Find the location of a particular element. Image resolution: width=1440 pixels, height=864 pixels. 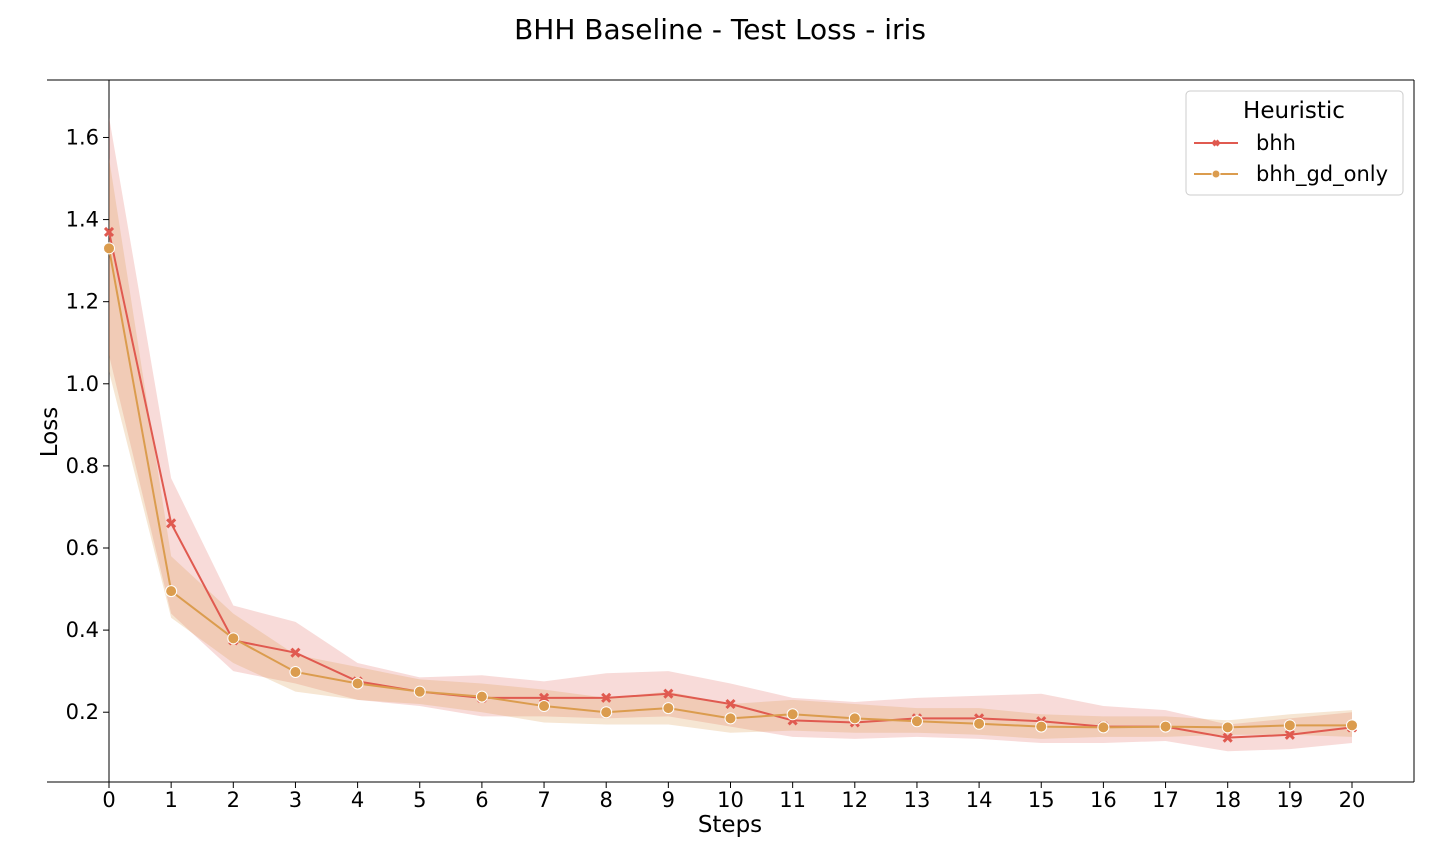

chart-title: BHH Baseline - Test Loss - iris is located at coordinates (720, 29).